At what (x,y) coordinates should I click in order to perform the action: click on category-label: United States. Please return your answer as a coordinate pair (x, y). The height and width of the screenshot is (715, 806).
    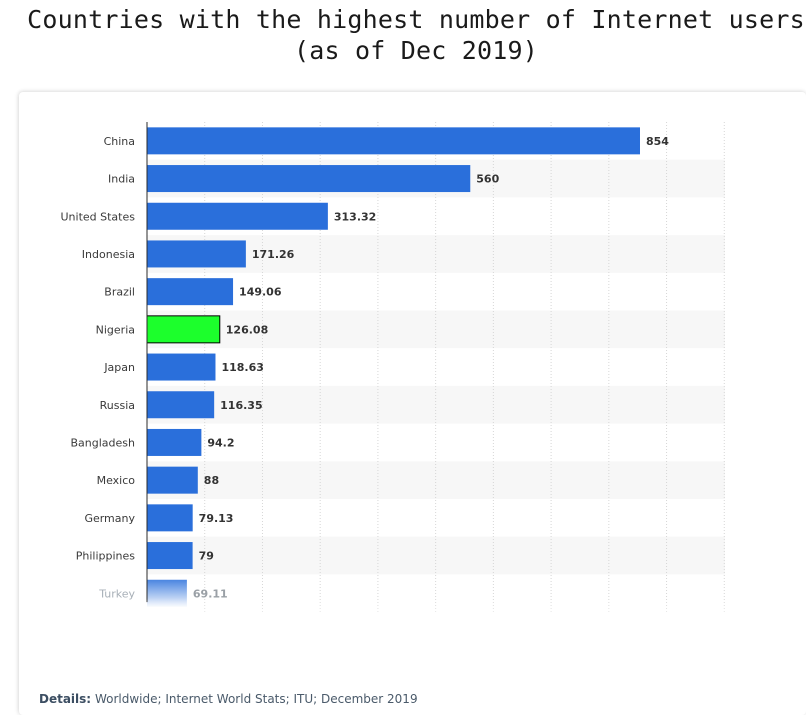
    Looking at the image, I should click on (98, 216).